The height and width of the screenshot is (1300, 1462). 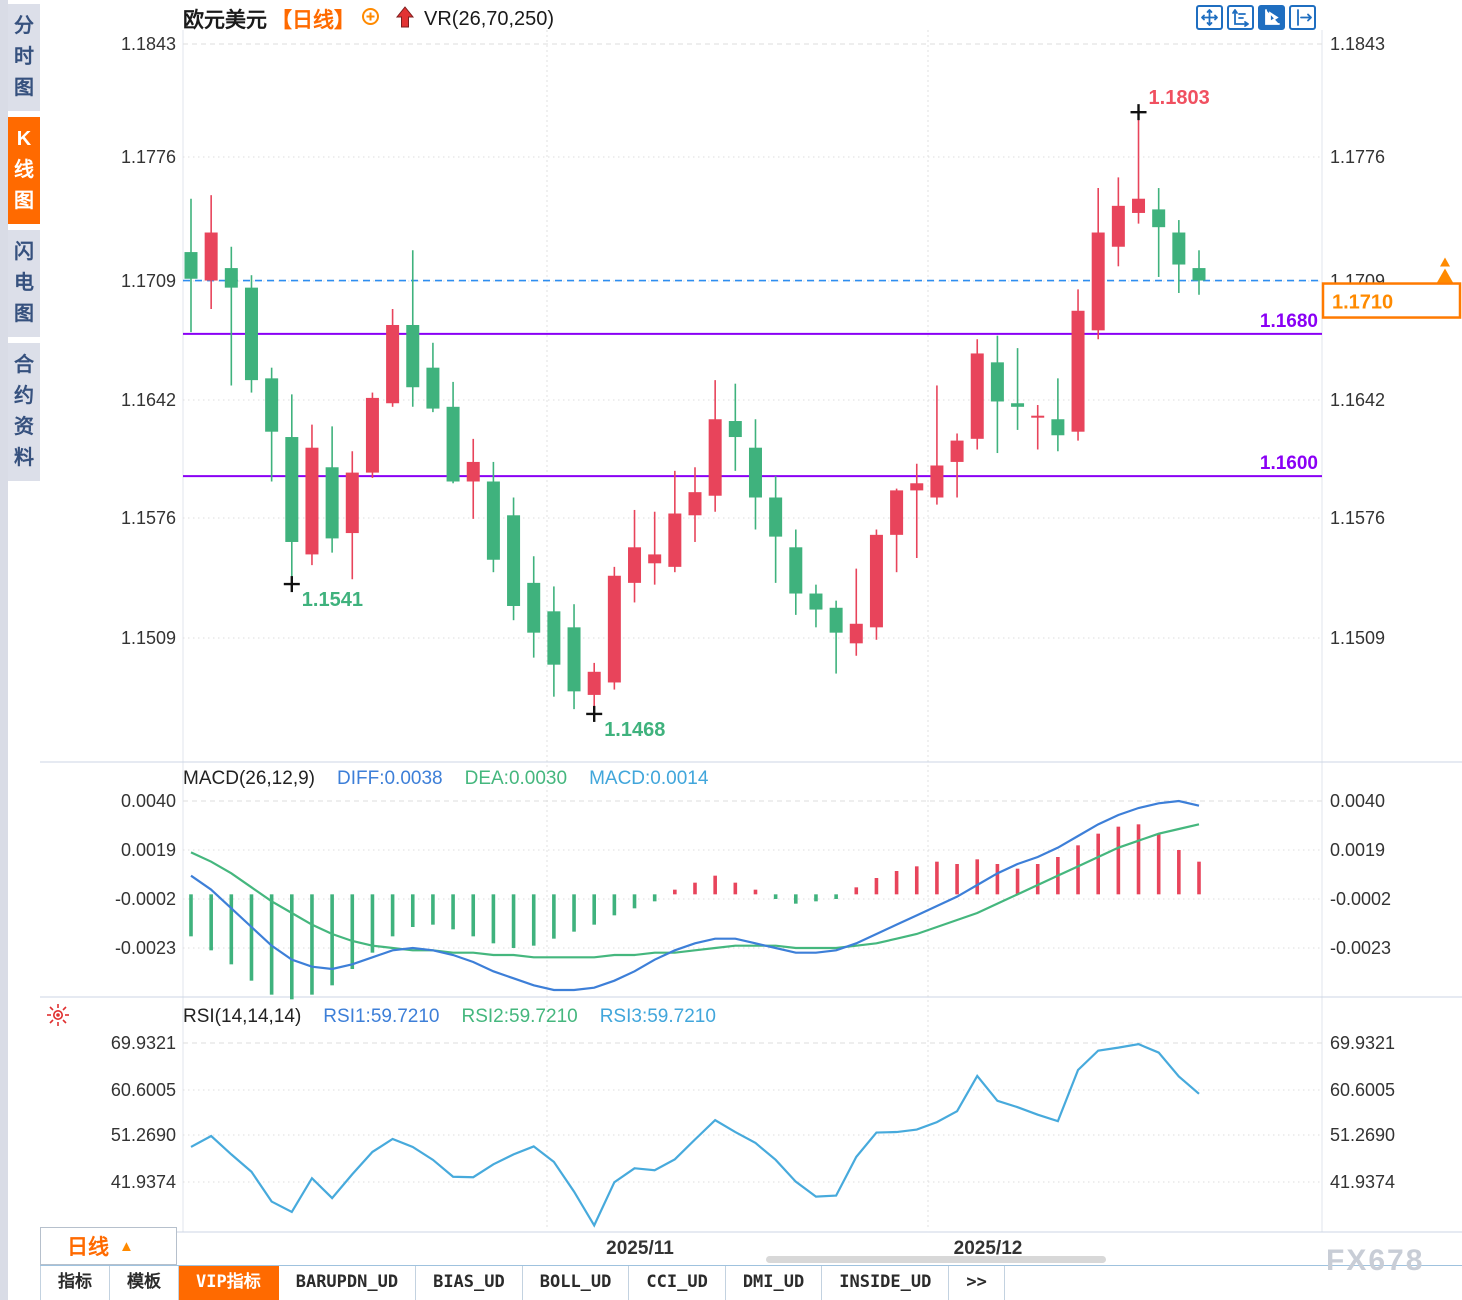 I want to click on indicator-tab-INSIDE_UD: INSIDE_UD, so click(x=886, y=1283).